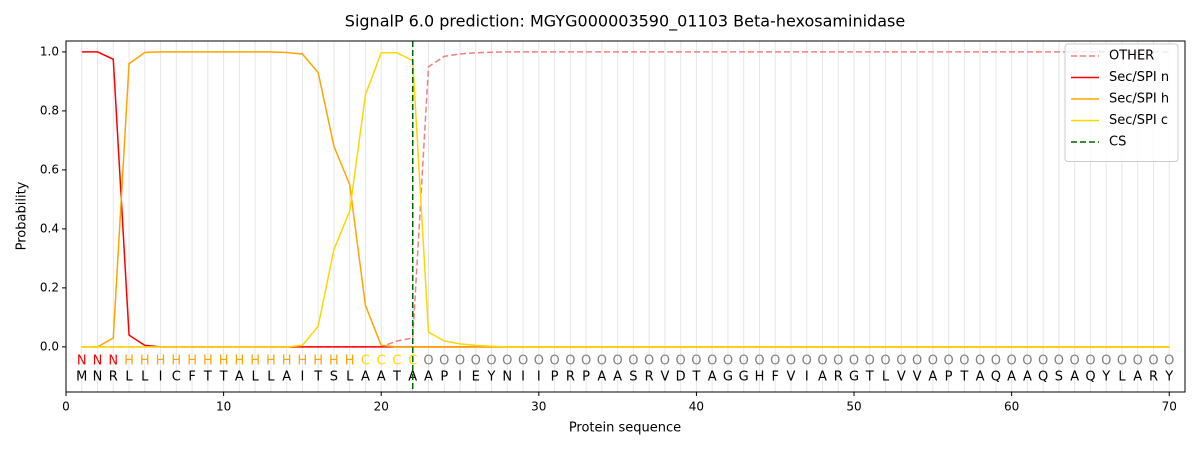 This screenshot has width=1200, height=450. What do you see at coordinates (1139, 77) in the screenshot?
I see `legend-label: Sec/SPI n` at bounding box center [1139, 77].